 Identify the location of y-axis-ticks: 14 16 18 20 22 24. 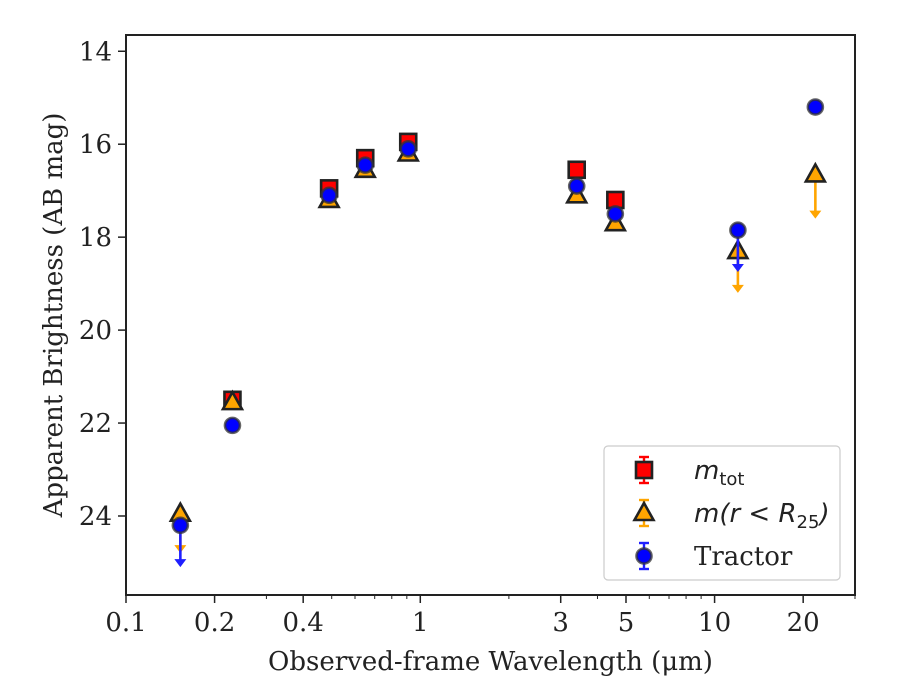
(102, 284).